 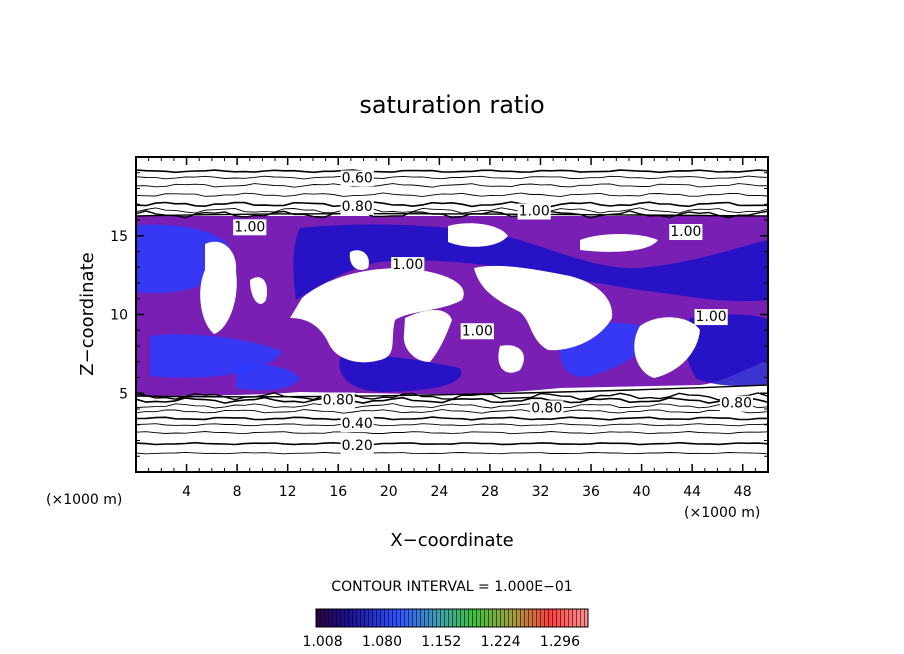 What do you see at coordinates (288, 492) in the screenshot?
I see `x-tick-label: 12` at bounding box center [288, 492].